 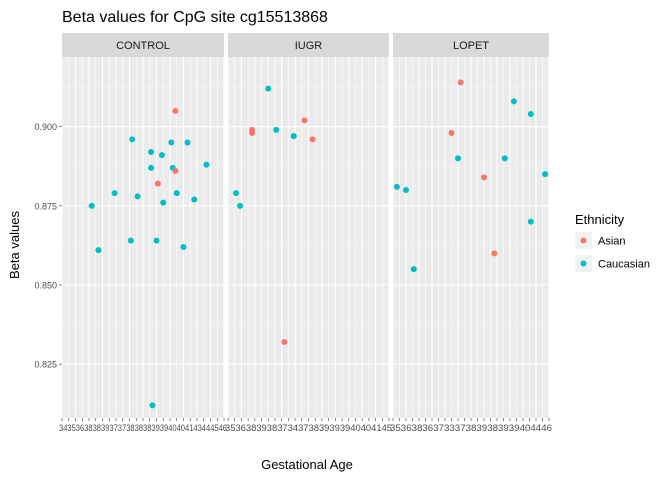 I want to click on x-tick-labels: 3435363838393737383838393940404143444546, so click(x=143, y=428).